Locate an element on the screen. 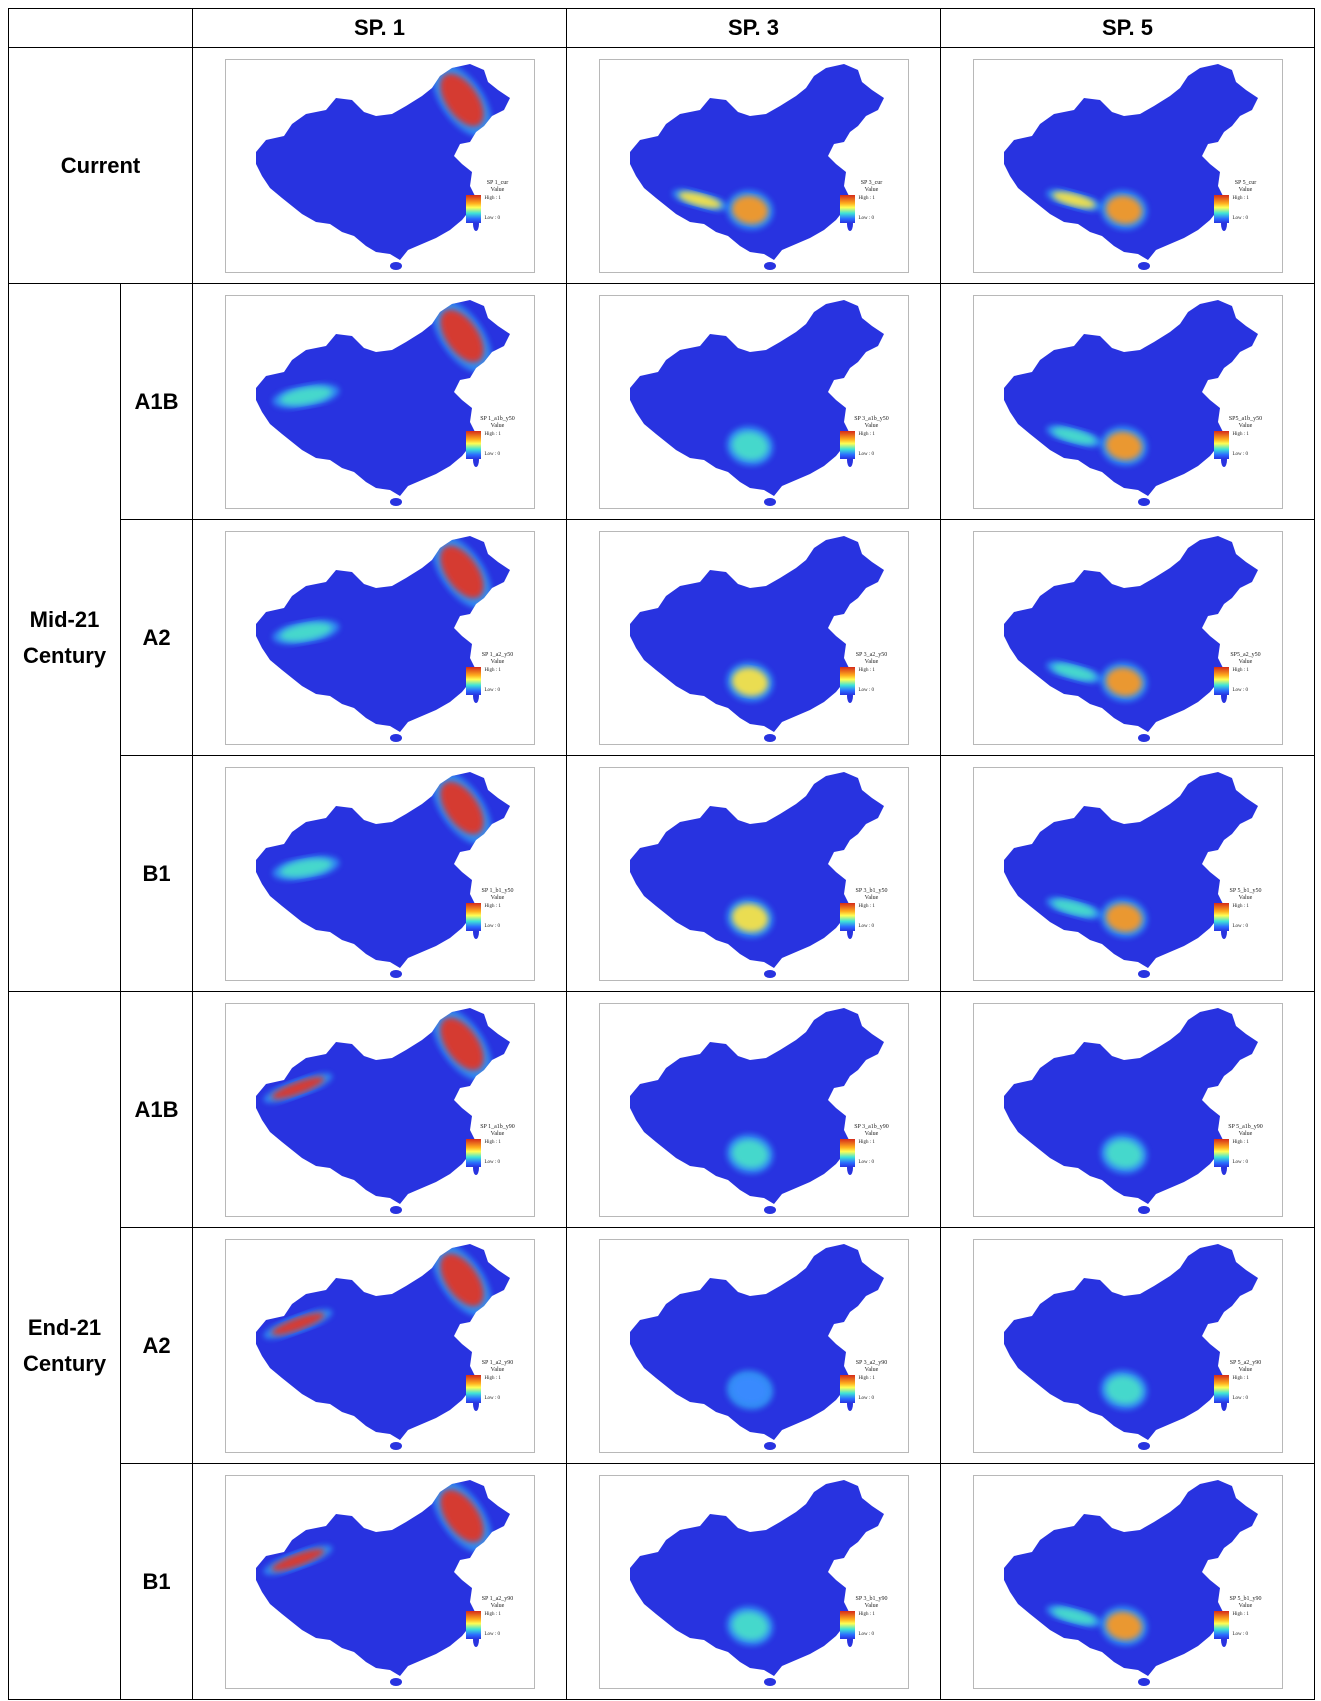 The height and width of the screenshot is (1701, 1321). map-legend: SP 3_a2_y90 Value High : 1 Low : 0 is located at coordinates (871, 1381).